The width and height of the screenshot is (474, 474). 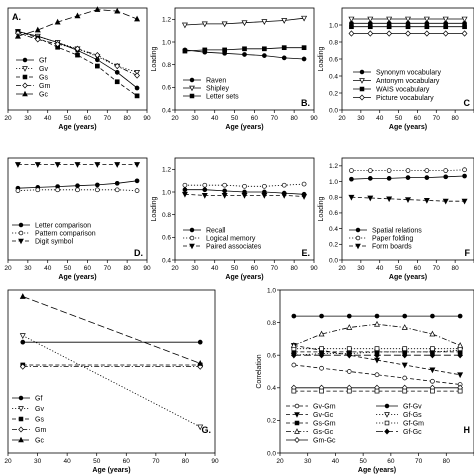 What do you see at coordinates (413, 423) in the screenshot?
I see `legend-label: Gf-Gm` at bounding box center [413, 423].